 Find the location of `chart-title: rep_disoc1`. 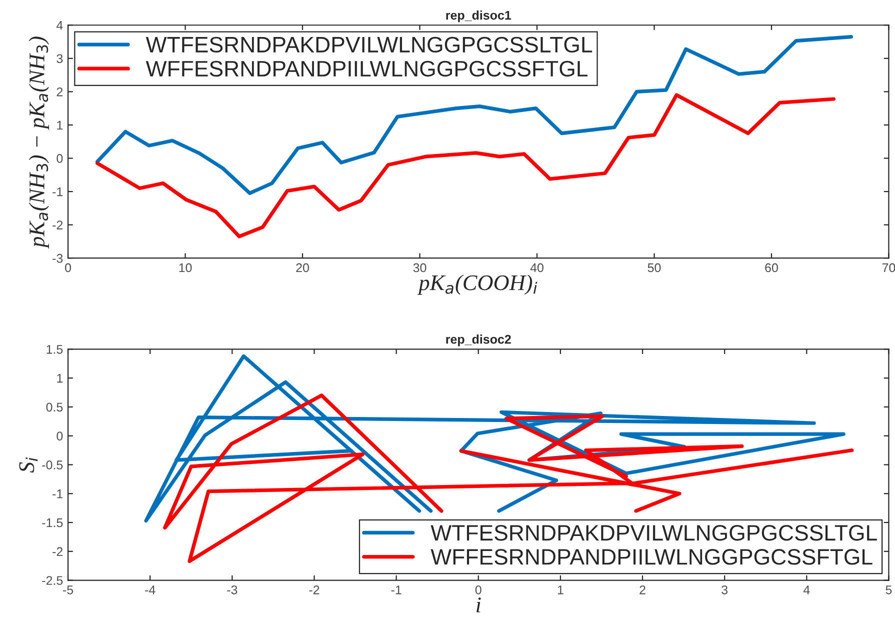

chart-title: rep_disoc1 is located at coordinates (479, 16).